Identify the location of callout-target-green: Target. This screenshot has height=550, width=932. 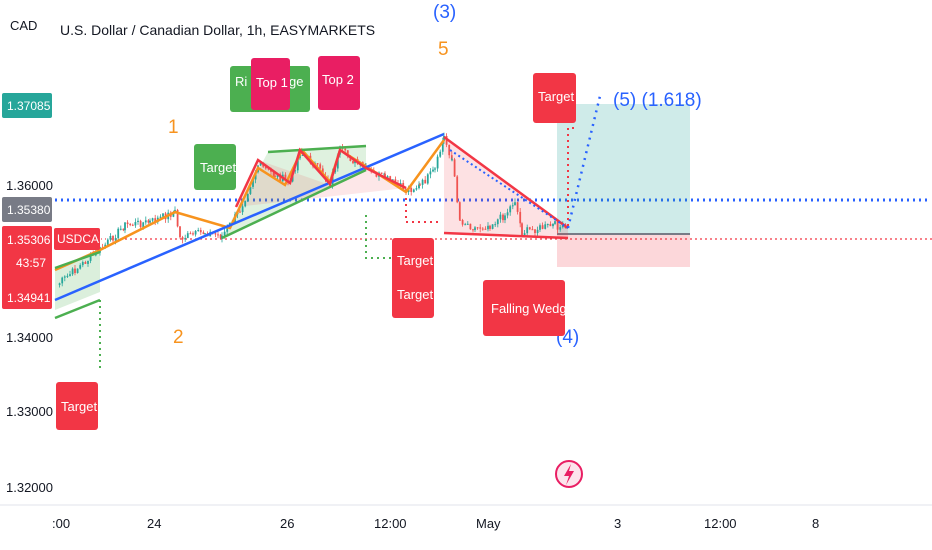
(215, 167).